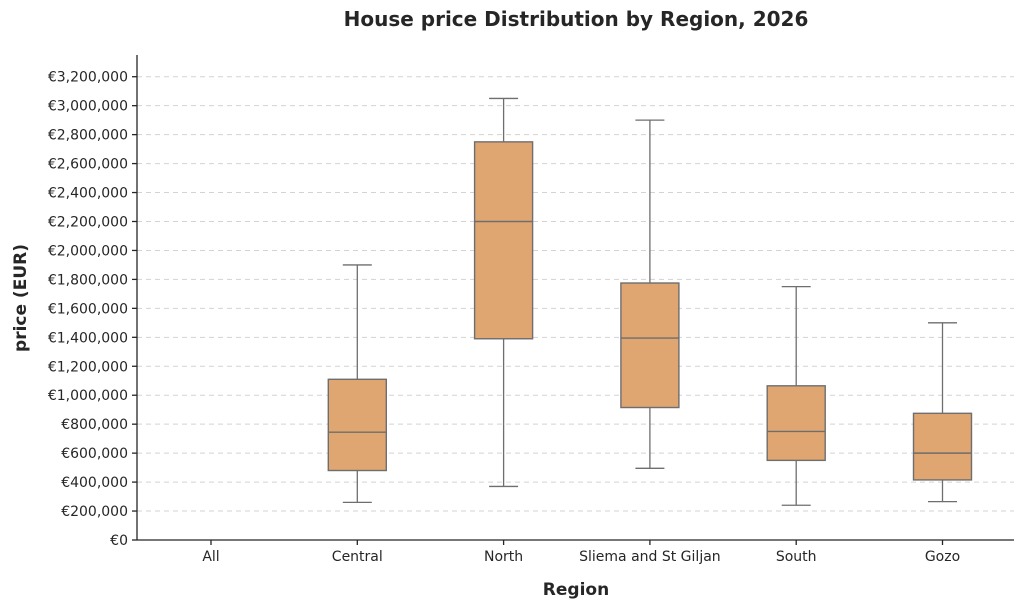 The image size is (1024, 609). What do you see at coordinates (88, 136) in the screenshot?
I see `y-tick-label: €2,800,000` at bounding box center [88, 136].